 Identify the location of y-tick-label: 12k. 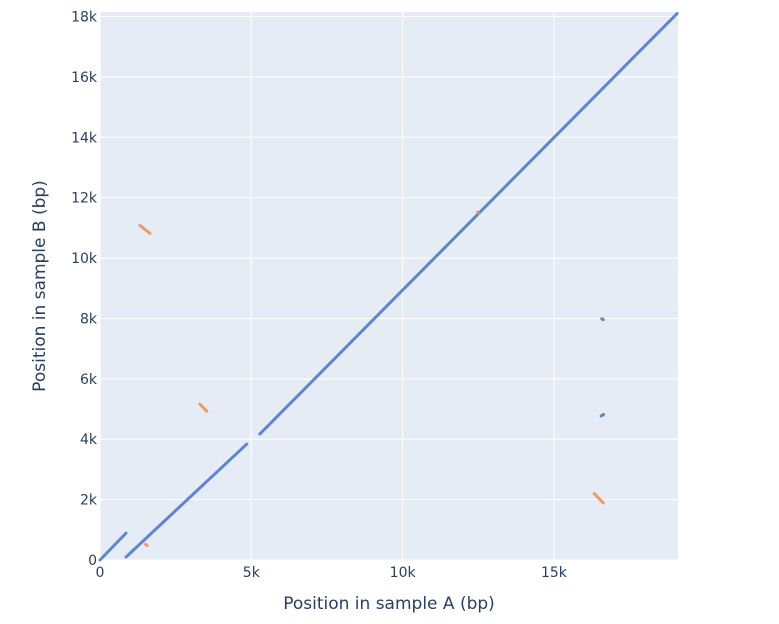
(84, 199).